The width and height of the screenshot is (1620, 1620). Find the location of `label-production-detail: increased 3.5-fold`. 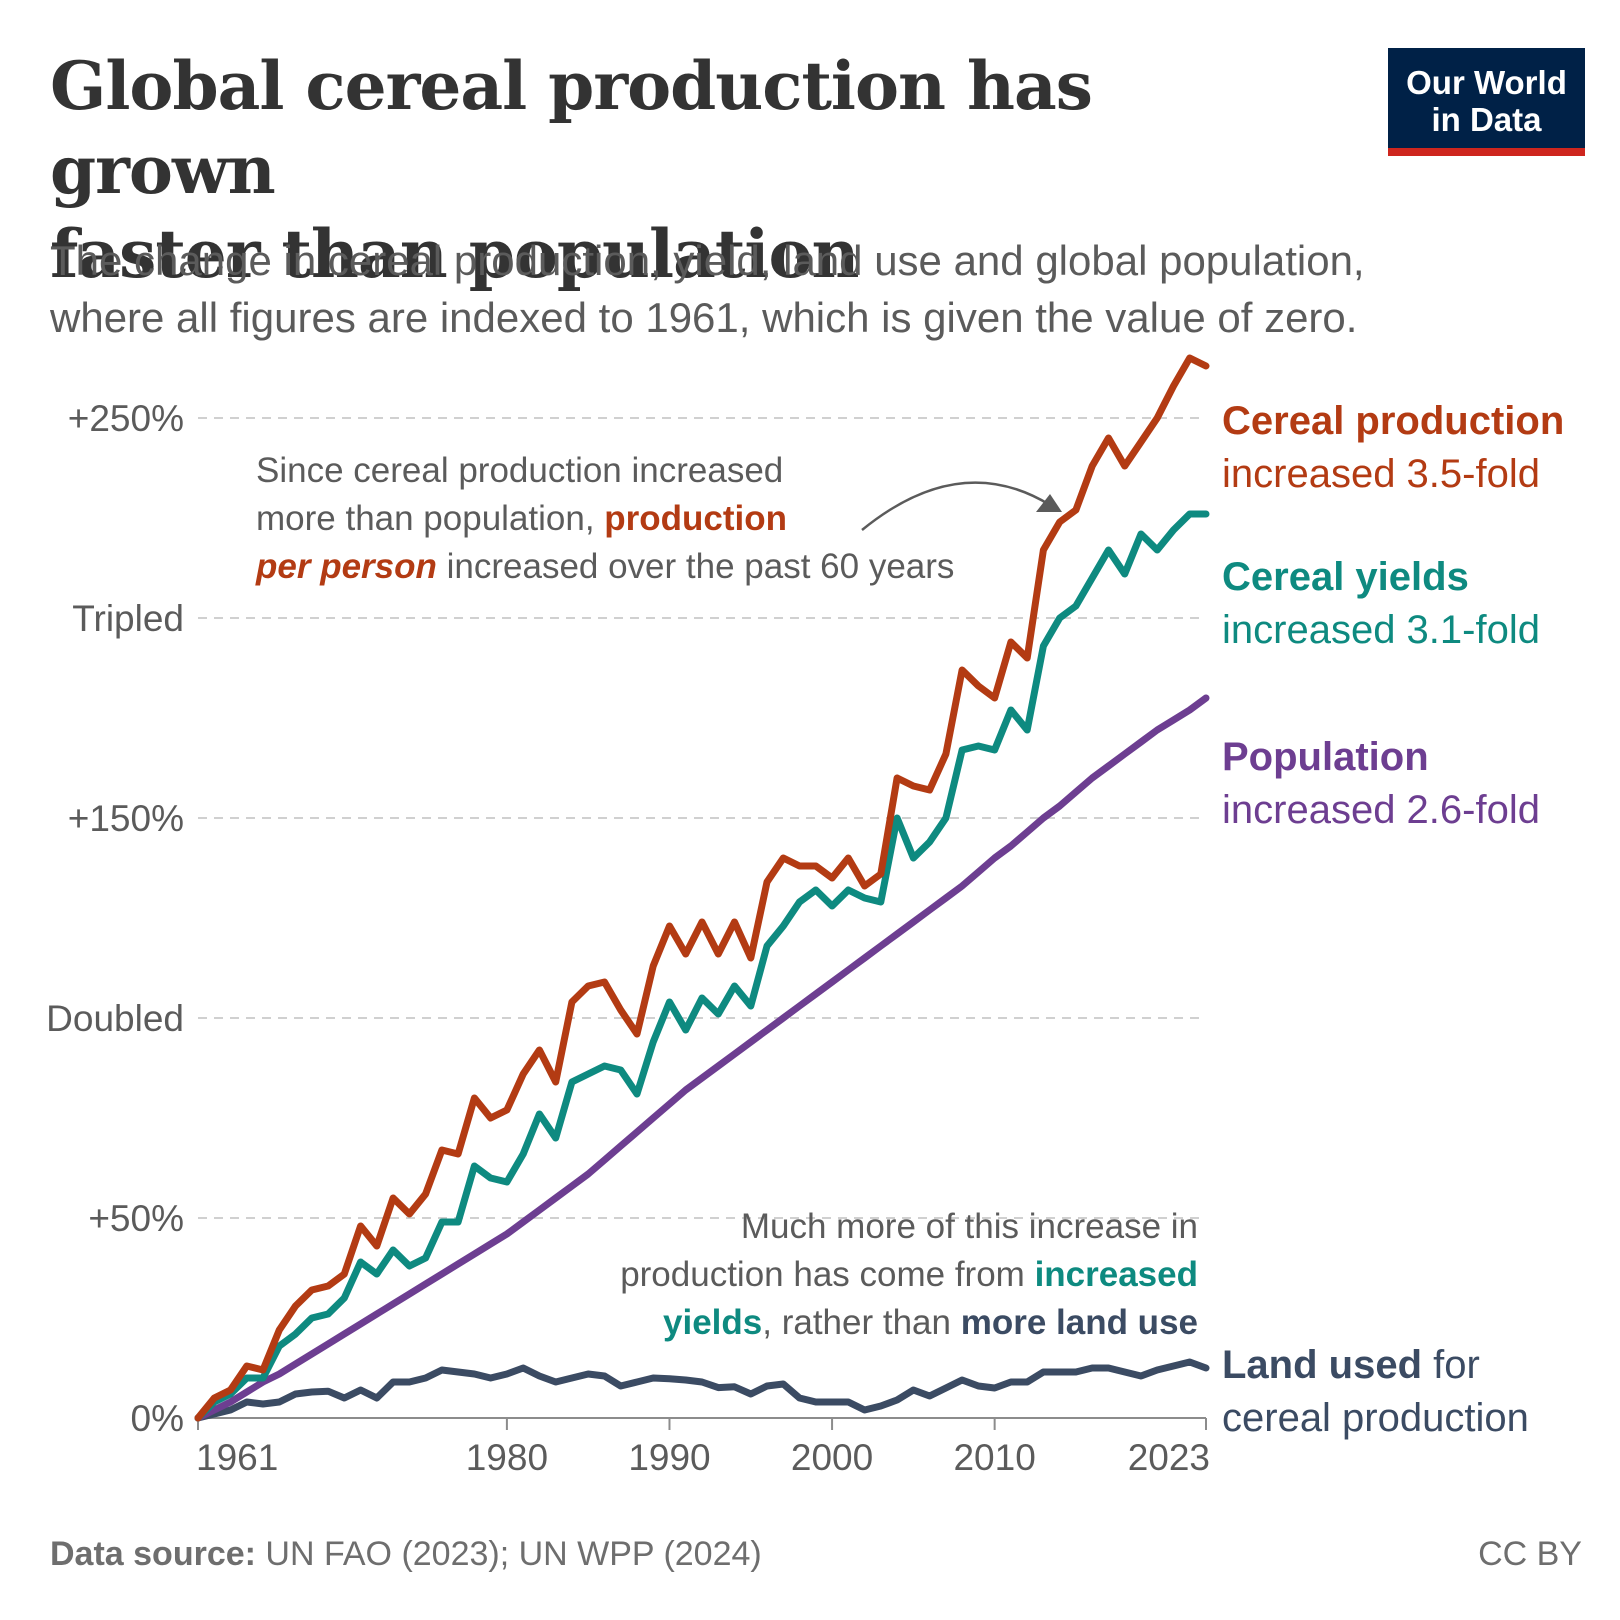

label-production-detail: increased 3.5-fold is located at coordinates (1381, 474).